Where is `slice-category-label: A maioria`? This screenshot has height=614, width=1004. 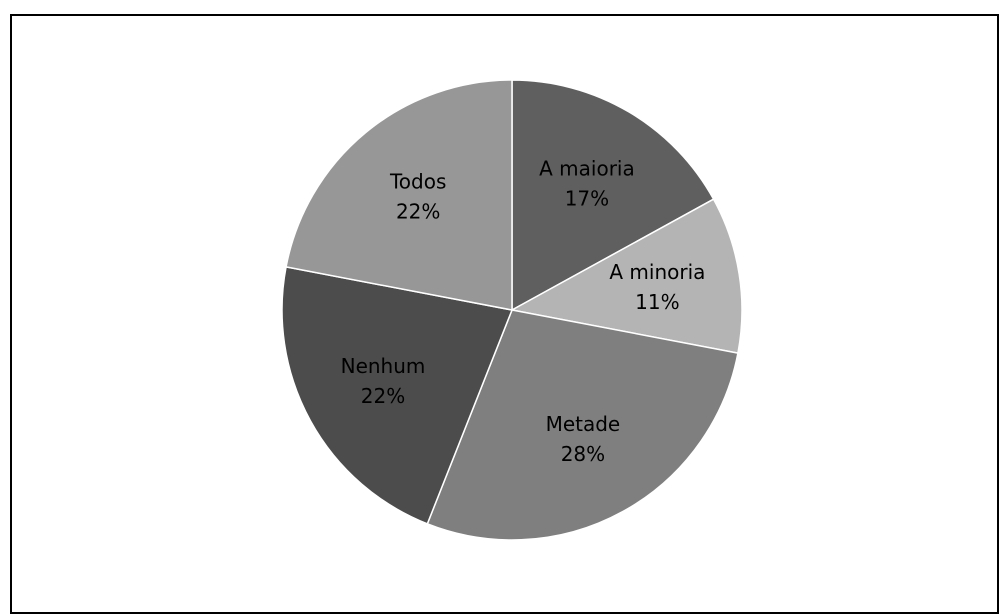
slice-category-label: A maioria is located at coordinates (587, 168).